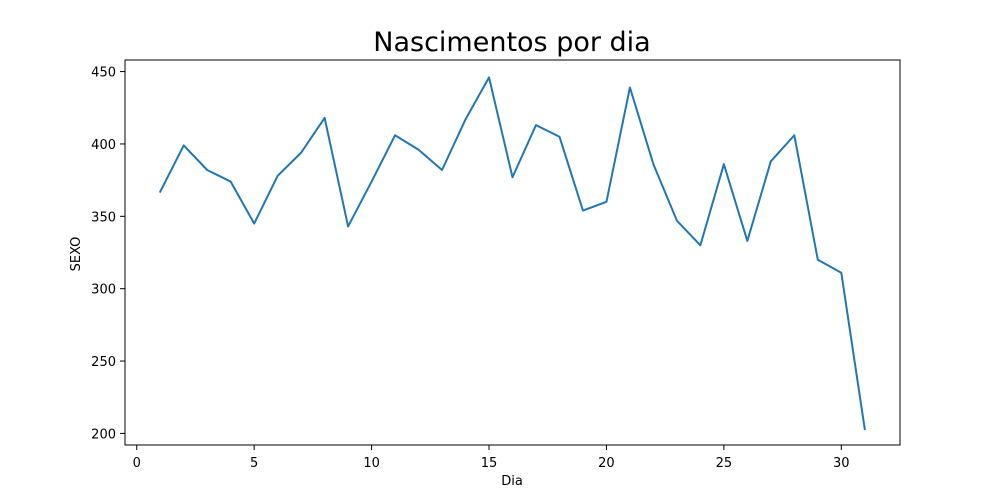 The image size is (1000, 500). What do you see at coordinates (489, 463) in the screenshot?
I see `x-tick-label: 15` at bounding box center [489, 463].